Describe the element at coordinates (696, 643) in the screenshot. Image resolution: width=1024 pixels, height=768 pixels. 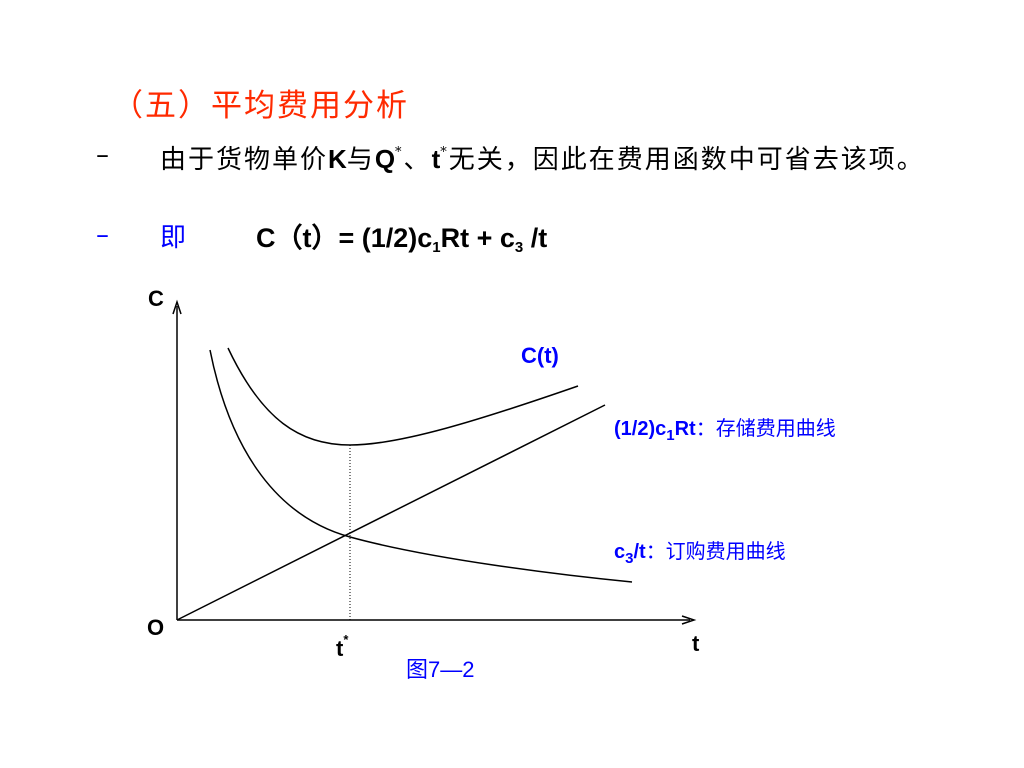
I see `x-axis-label: t` at that location.